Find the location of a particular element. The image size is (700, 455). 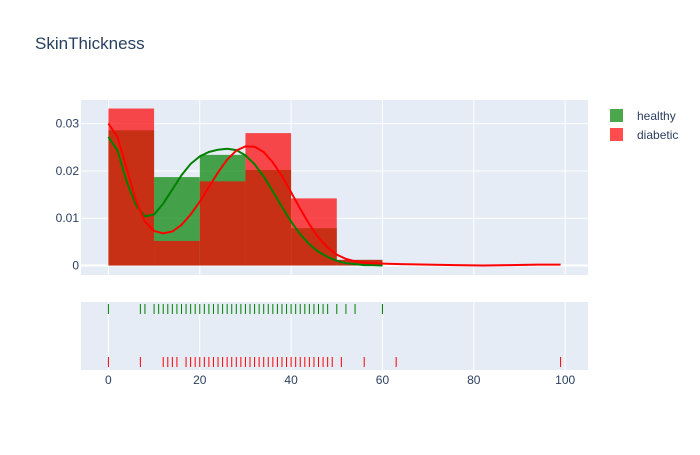

legend-item-diabetic: diabetic is located at coordinates (644, 134).